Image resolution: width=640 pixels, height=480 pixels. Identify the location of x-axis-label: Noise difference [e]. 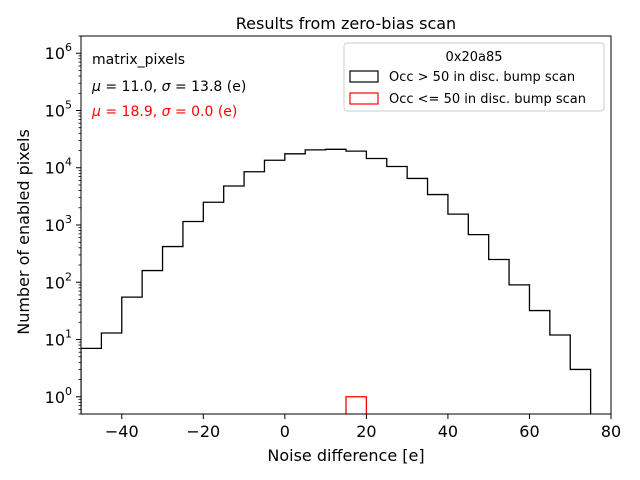
(345, 455).